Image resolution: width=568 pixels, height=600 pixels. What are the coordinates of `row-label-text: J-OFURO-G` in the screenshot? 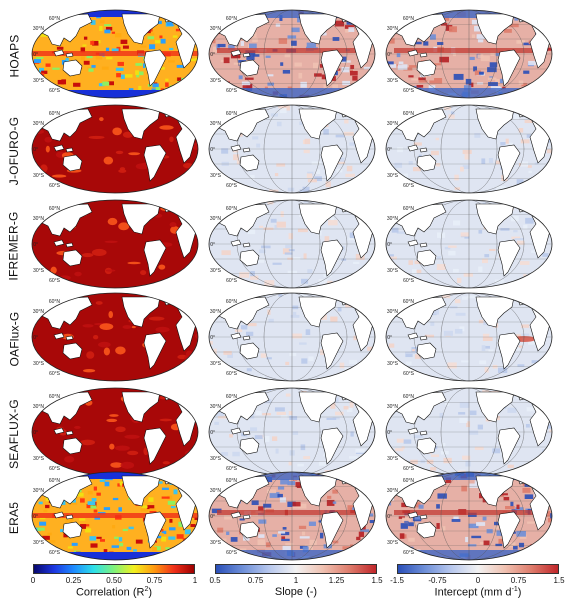 It's located at (14, 151).